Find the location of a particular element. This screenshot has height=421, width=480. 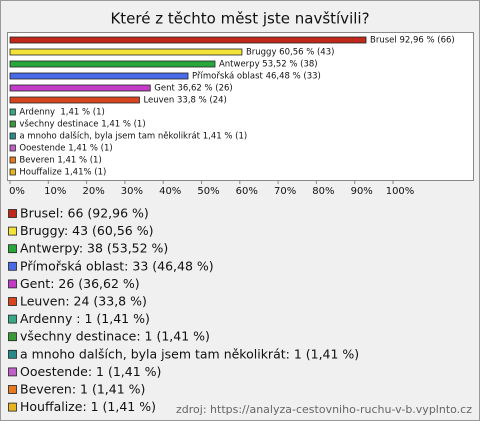

x-tick-label: 40% is located at coordinates (170, 191).